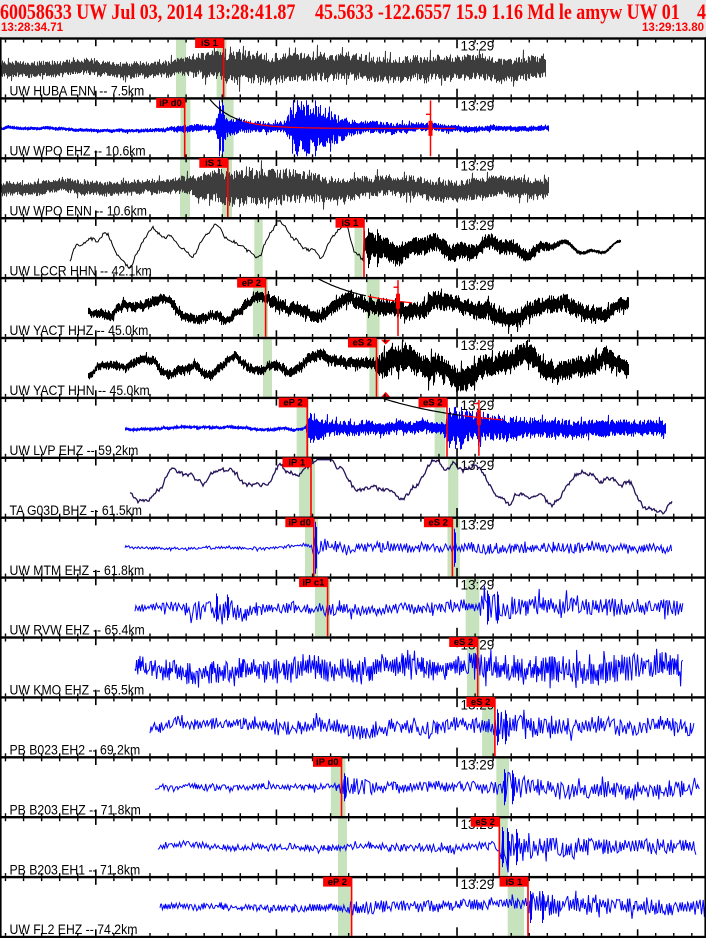 This screenshot has width=706, height=938. What do you see at coordinates (75, 750) in the screenshot?
I see `svg-text: PB B023 EH2 -- 69.2km` at bounding box center [75, 750].